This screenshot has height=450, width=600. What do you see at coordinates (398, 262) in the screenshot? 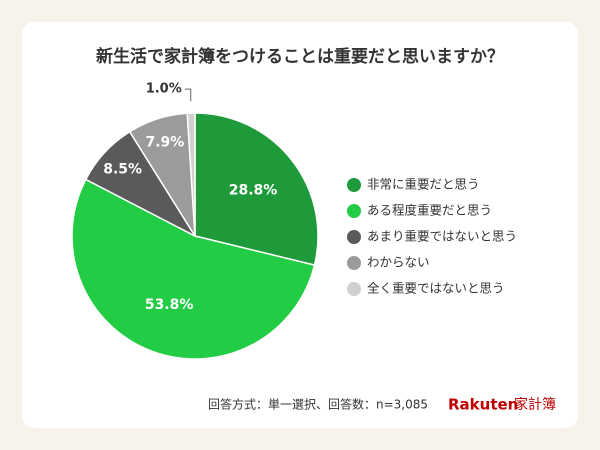
I see `legend-label: わからない` at bounding box center [398, 262].